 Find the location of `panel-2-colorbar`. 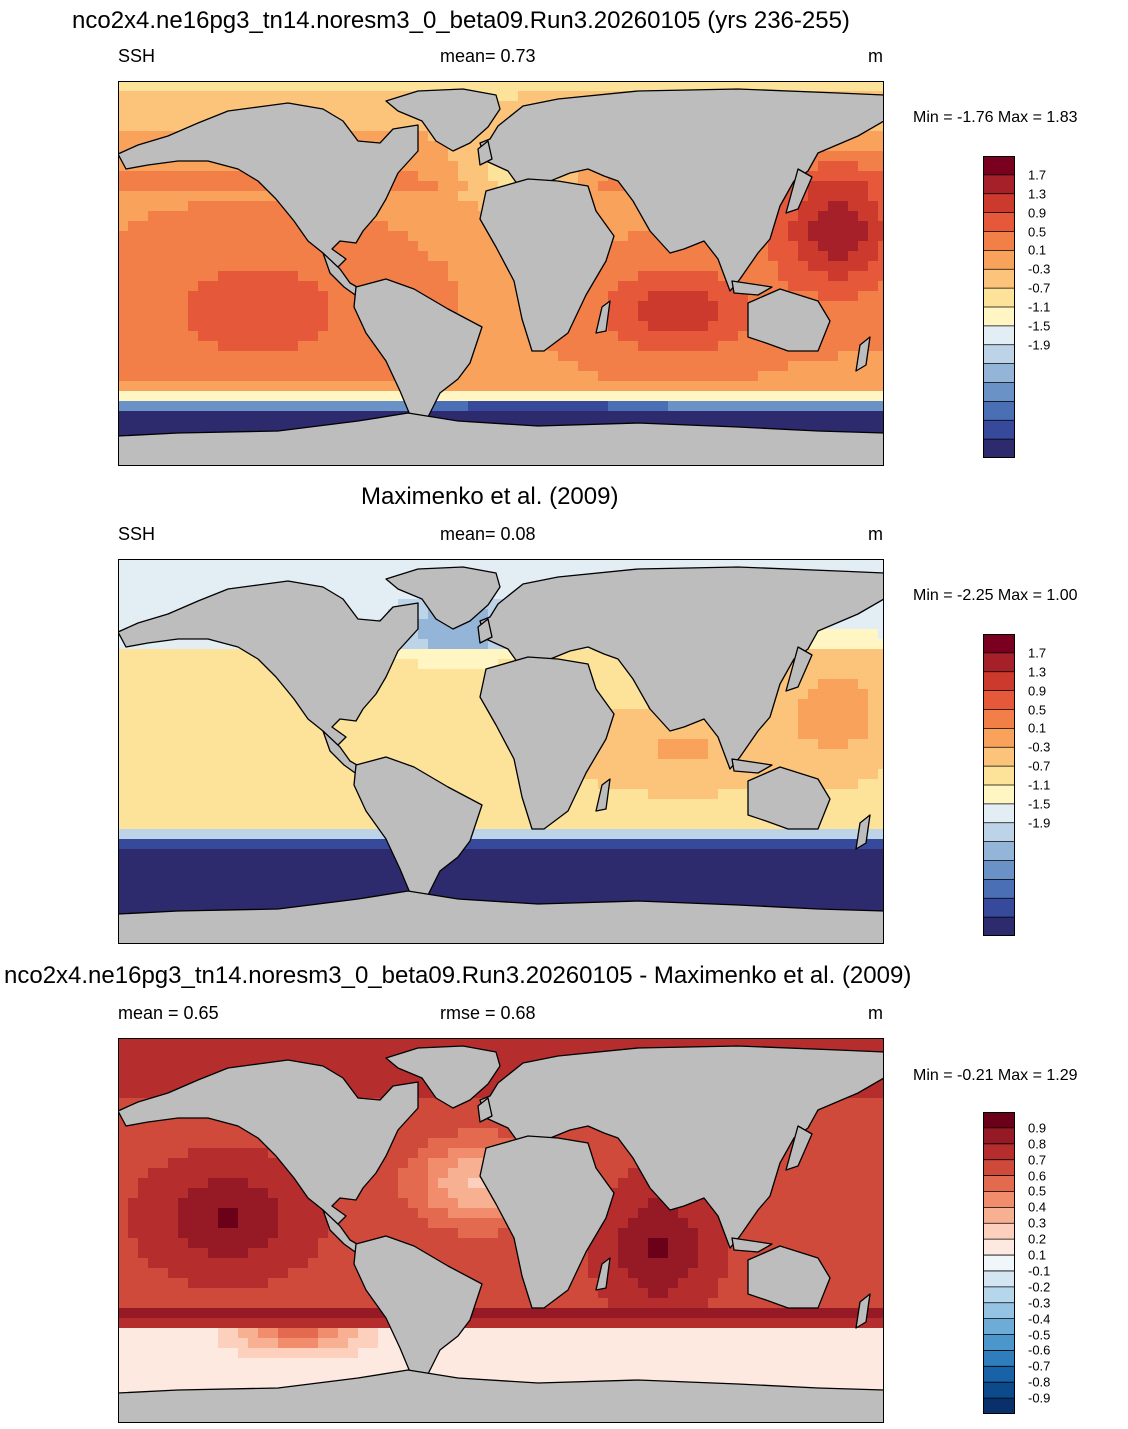

panel-2-colorbar is located at coordinates (999, 785).